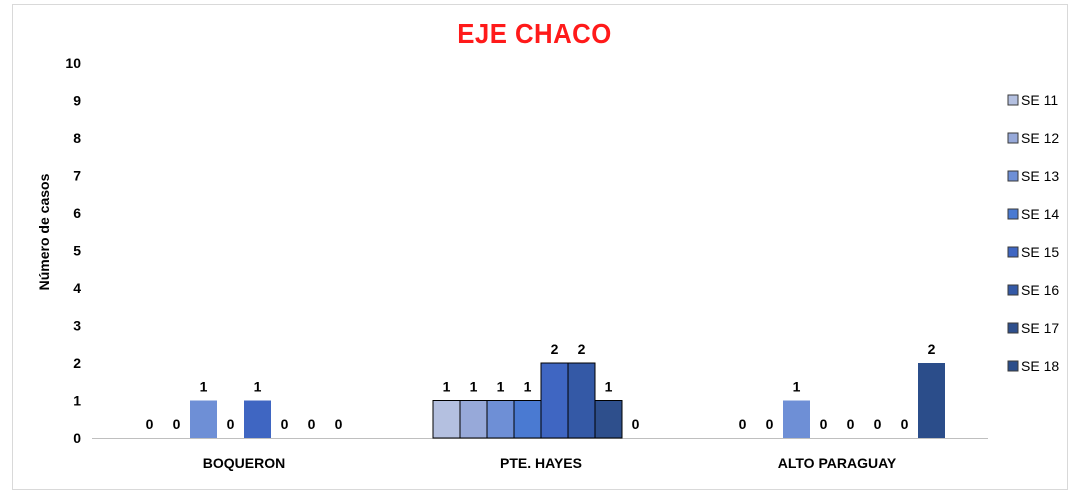 The height and width of the screenshot is (492, 1069). What do you see at coordinates (1040, 366) in the screenshot?
I see `legend-label: SE 18` at bounding box center [1040, 366].